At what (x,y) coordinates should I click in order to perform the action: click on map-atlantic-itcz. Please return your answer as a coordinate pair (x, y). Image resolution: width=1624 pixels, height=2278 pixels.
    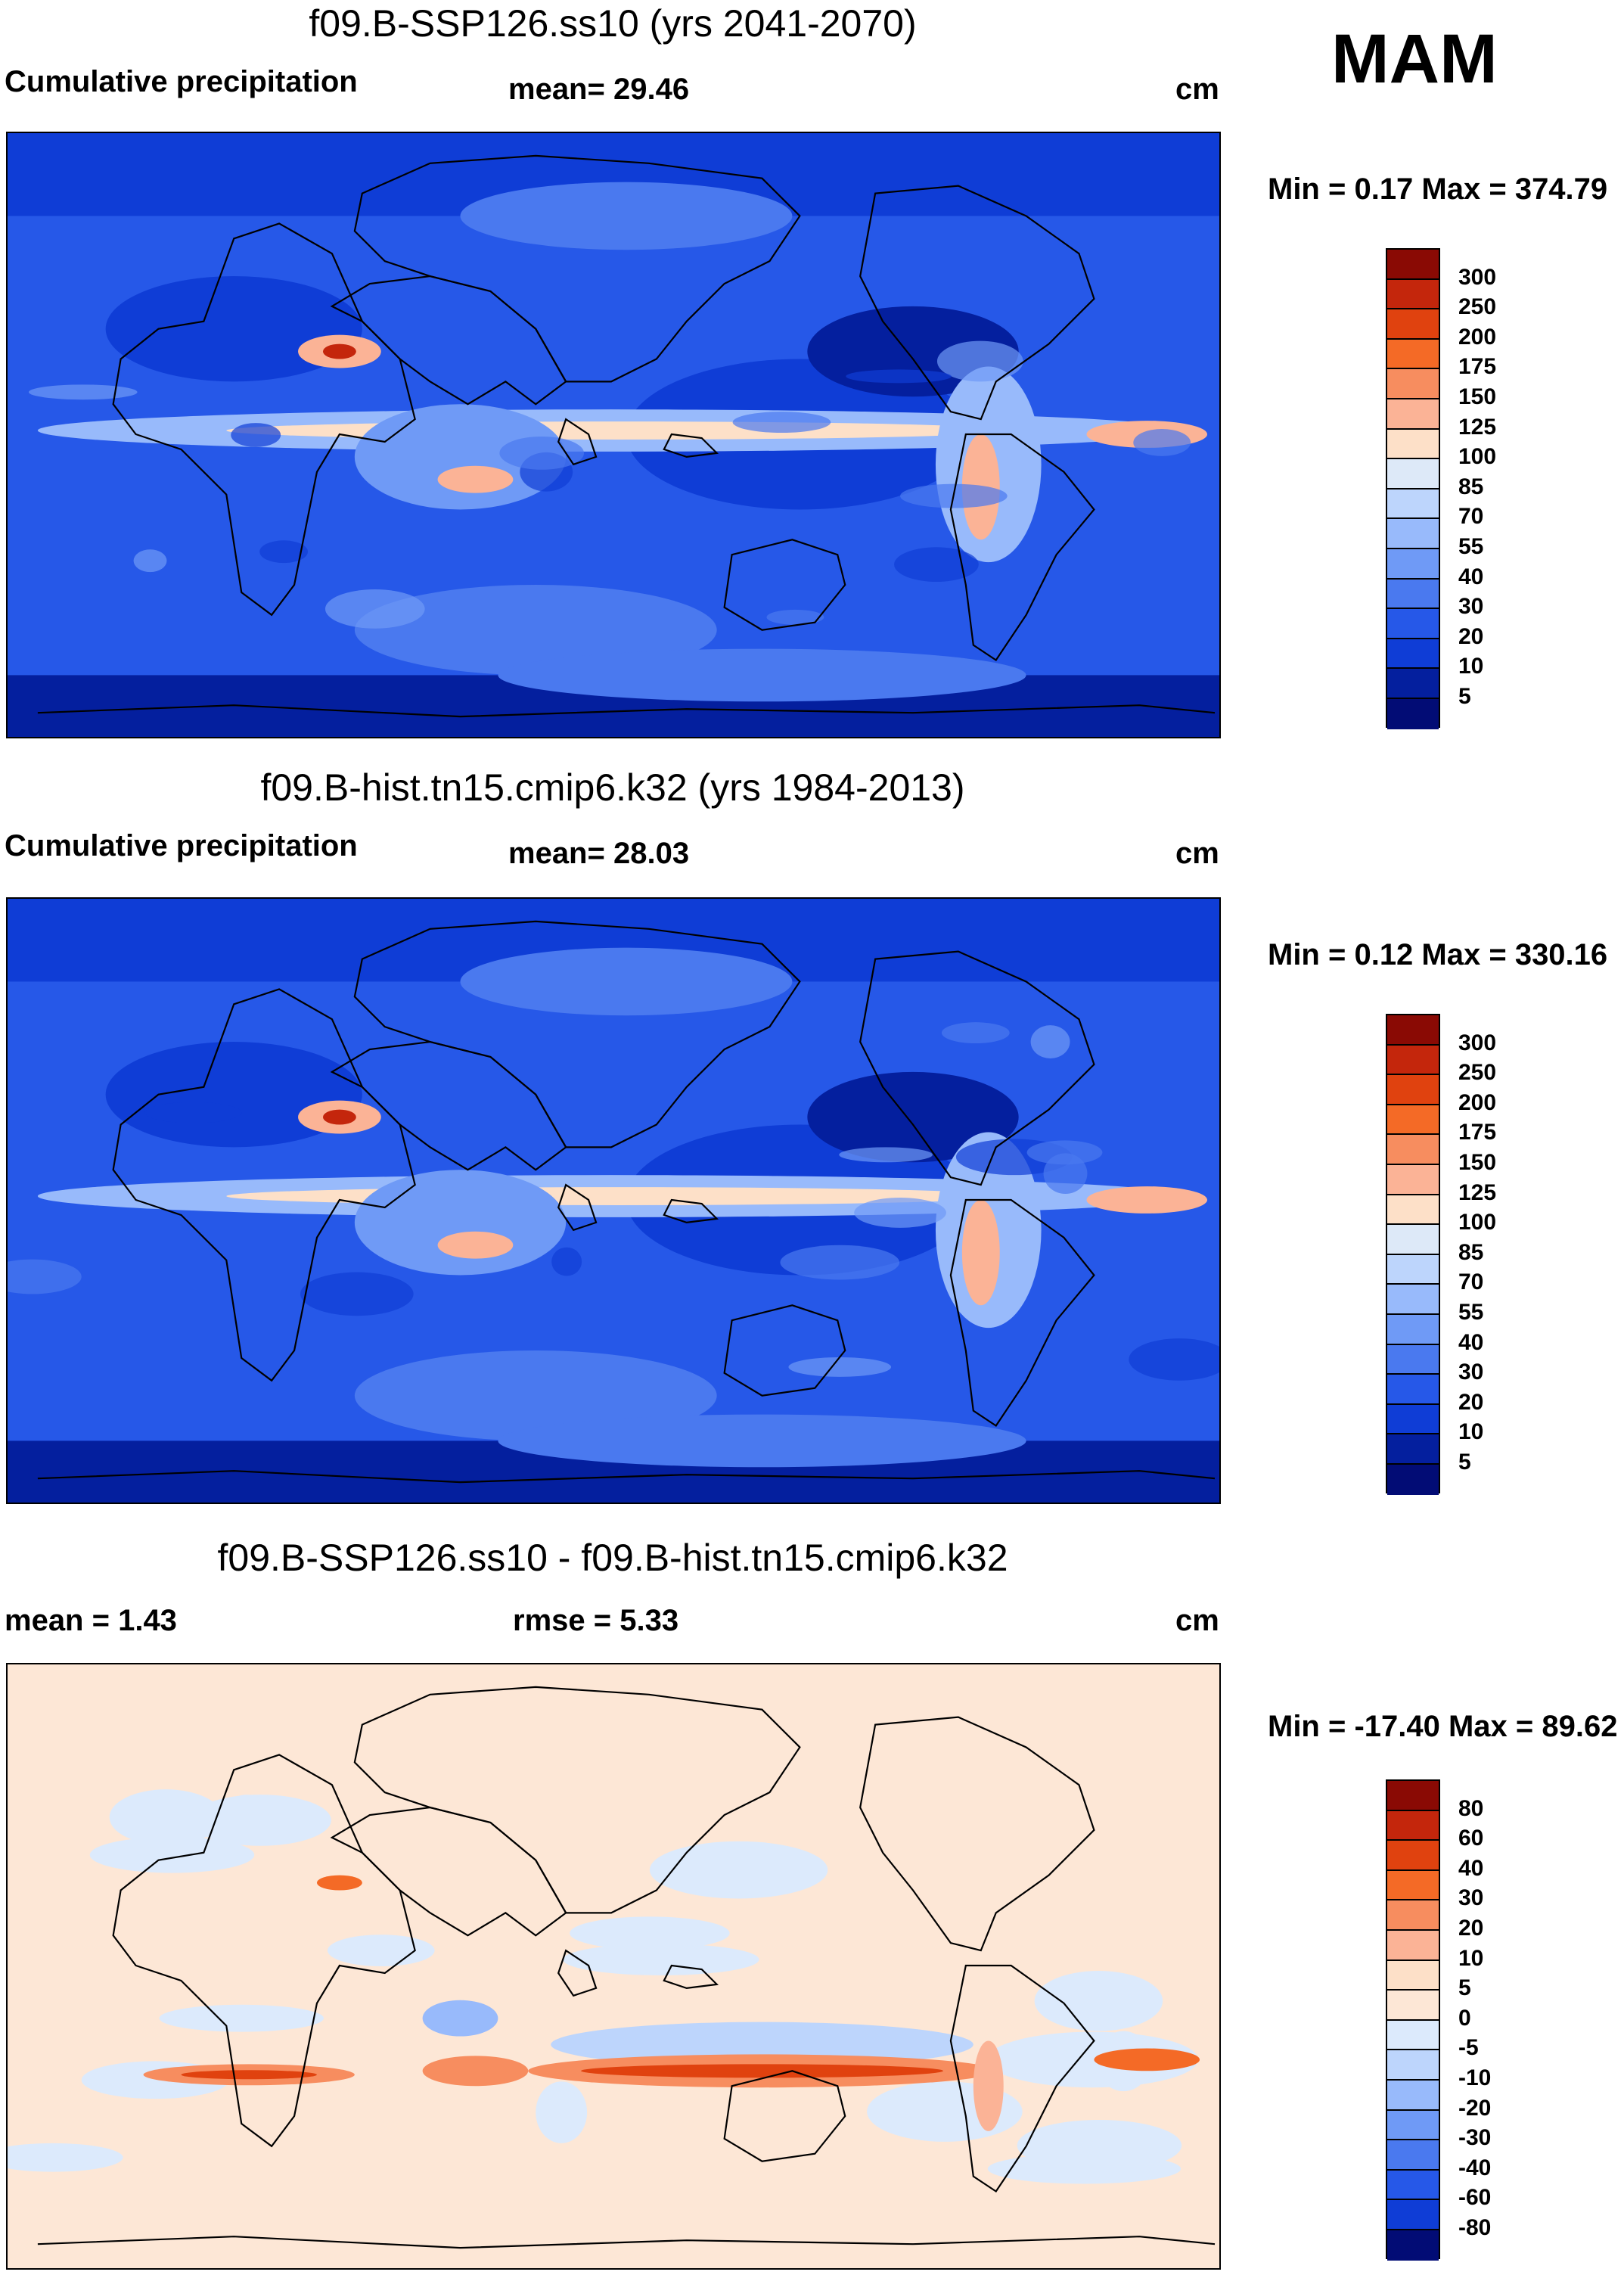
    Looking at the image, I should click on (1147, 1200).